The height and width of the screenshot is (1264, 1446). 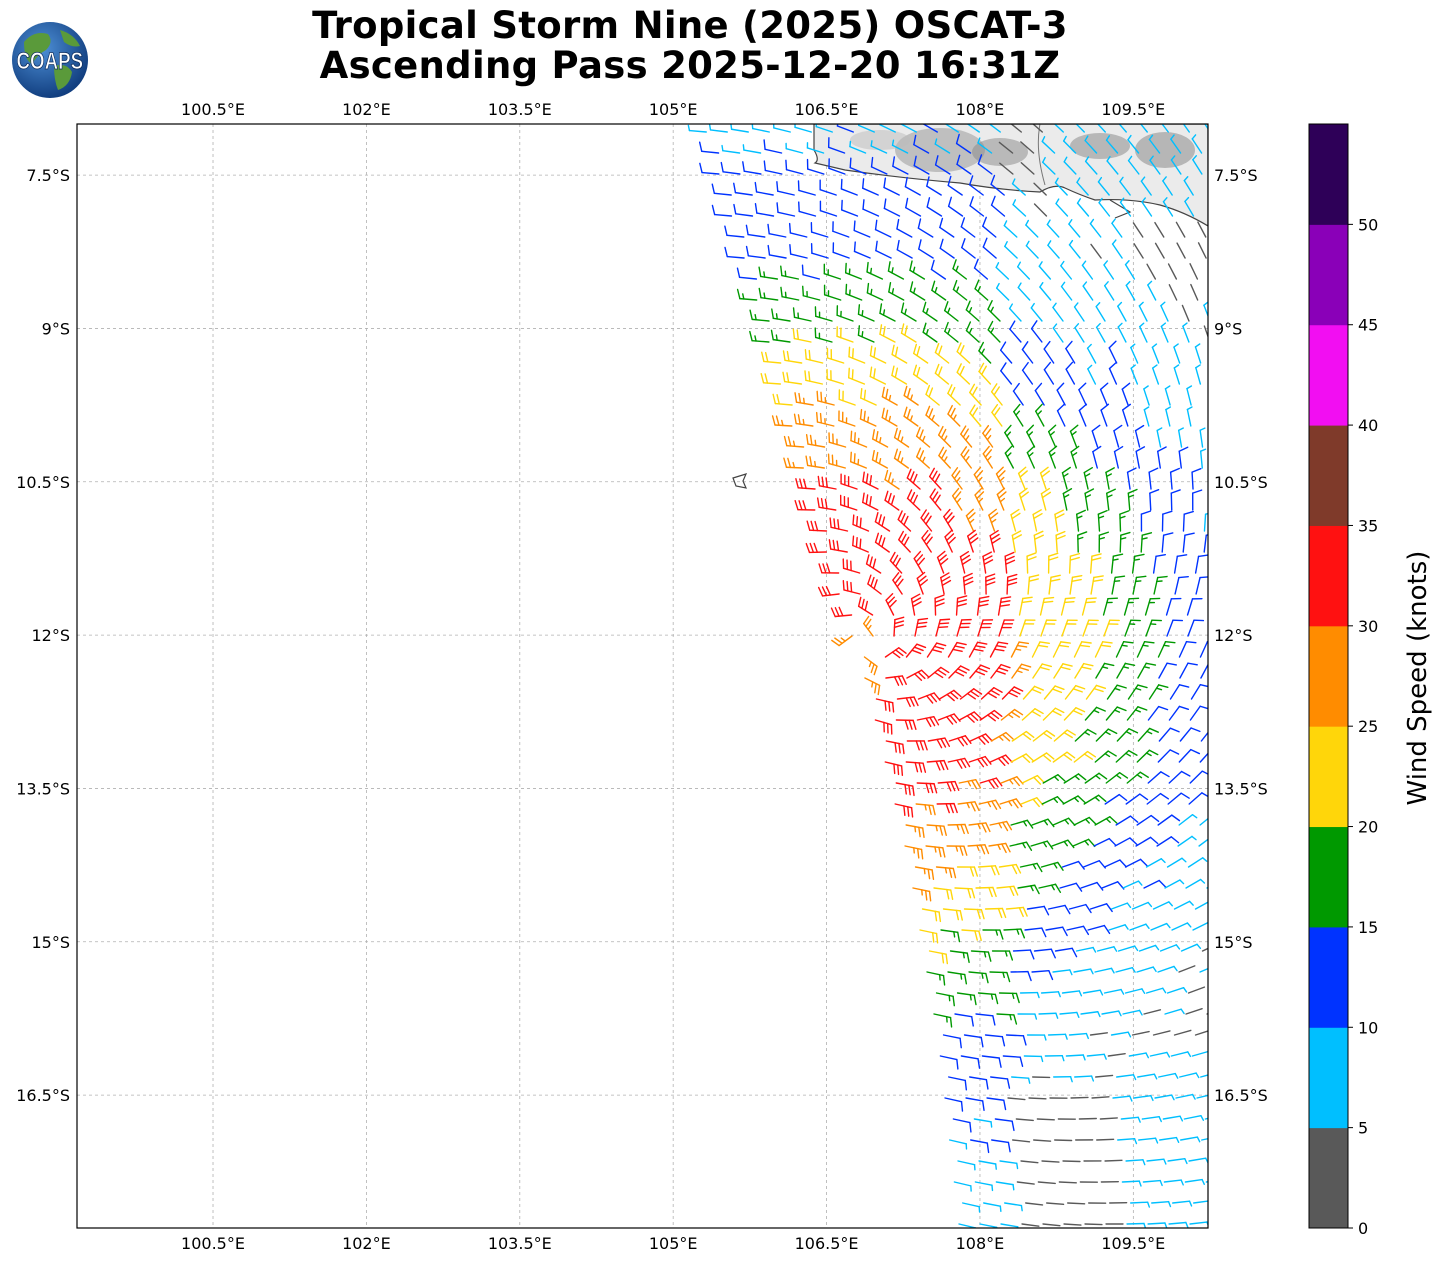 I want to click on lat-tick-label-left: 12°S, so click(x=50, y=635).